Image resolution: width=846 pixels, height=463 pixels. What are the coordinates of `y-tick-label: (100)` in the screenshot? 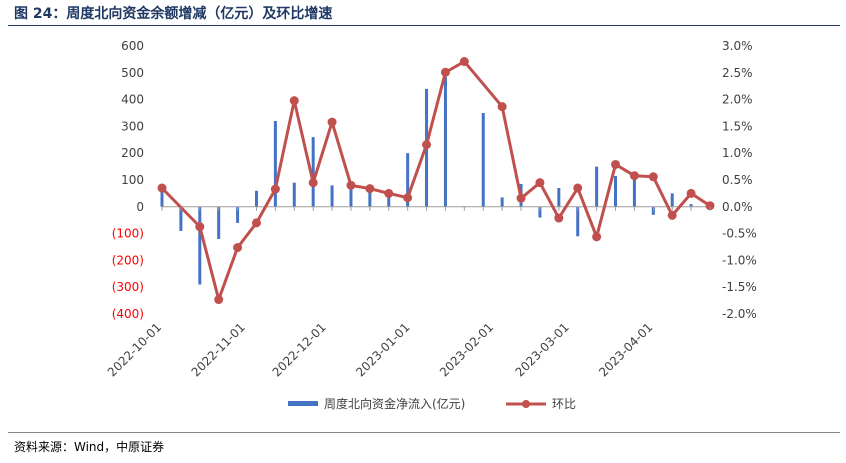 It's located at (128, 234).